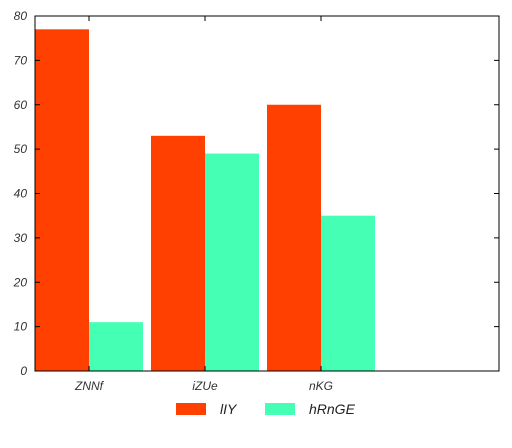  What do you see at coordinates (21, 194) in the screenshot?
I see `y-tick-label: 40` at bounding box center [21, 194].